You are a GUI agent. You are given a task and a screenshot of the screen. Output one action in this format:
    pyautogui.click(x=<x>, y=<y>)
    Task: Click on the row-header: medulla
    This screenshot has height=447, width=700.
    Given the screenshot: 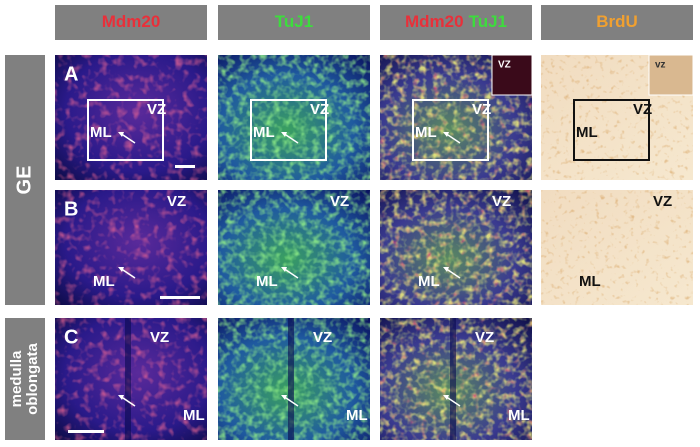 What is the action you would take?
    pyautogui.click(x=16, y=378)
    